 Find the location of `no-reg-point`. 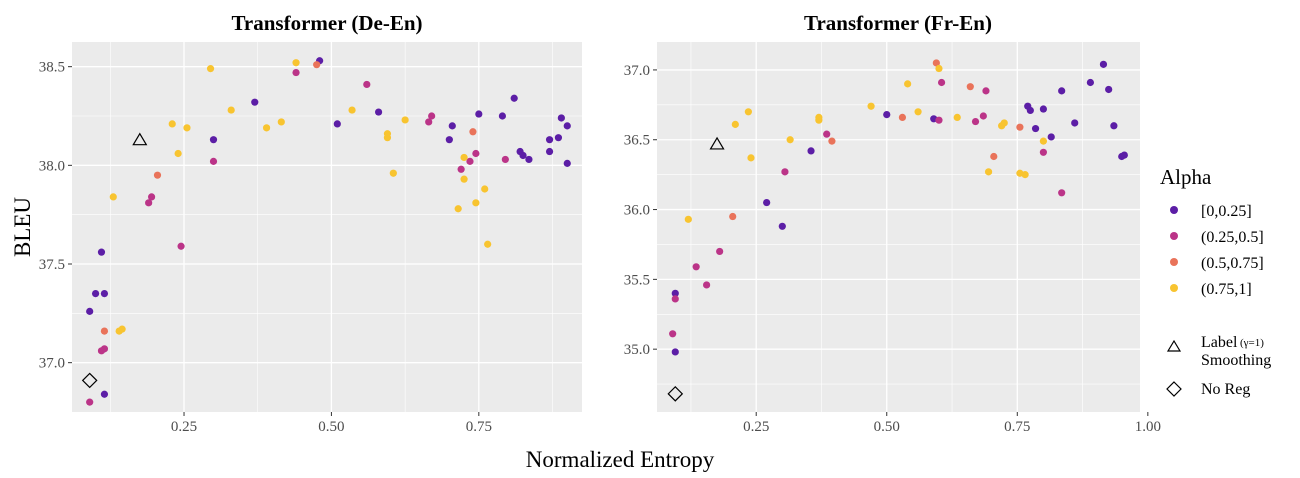

no-reg-point is located at coordinates (89, 380).